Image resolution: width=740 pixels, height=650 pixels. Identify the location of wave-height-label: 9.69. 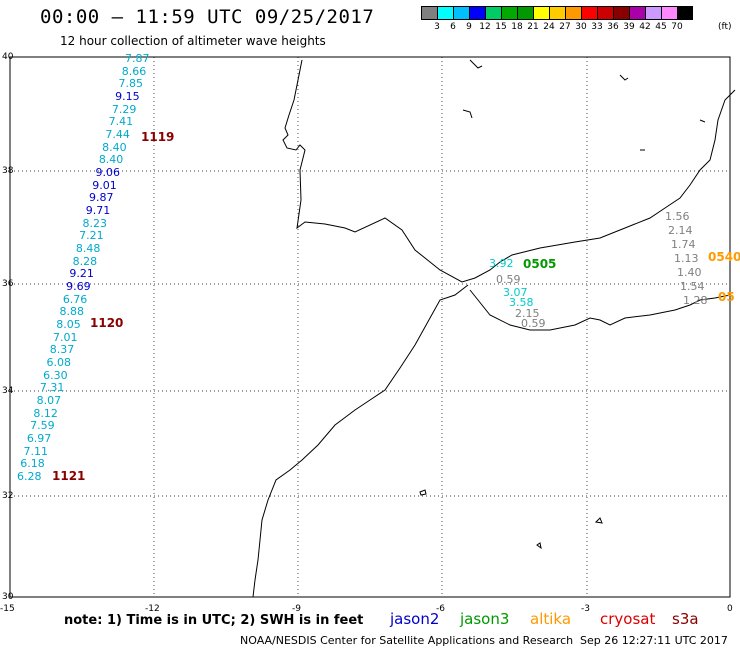
(78, 286).